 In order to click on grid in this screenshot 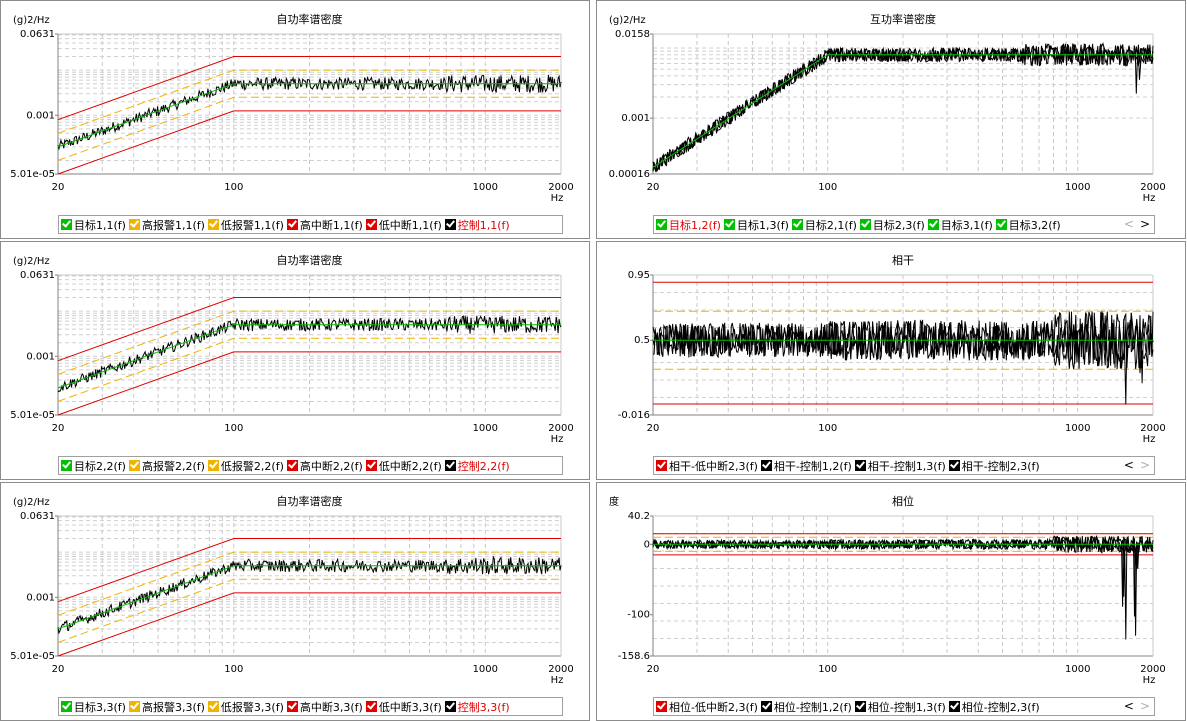, I will do `click(309, 104)`.